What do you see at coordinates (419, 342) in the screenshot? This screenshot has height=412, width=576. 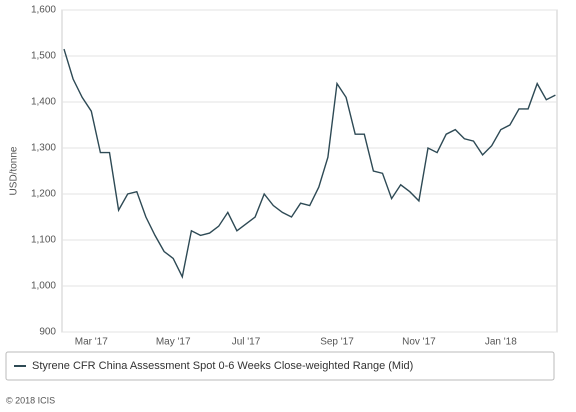 I see `x-tick-label: Nov '17` at bounding box center [419, 342].